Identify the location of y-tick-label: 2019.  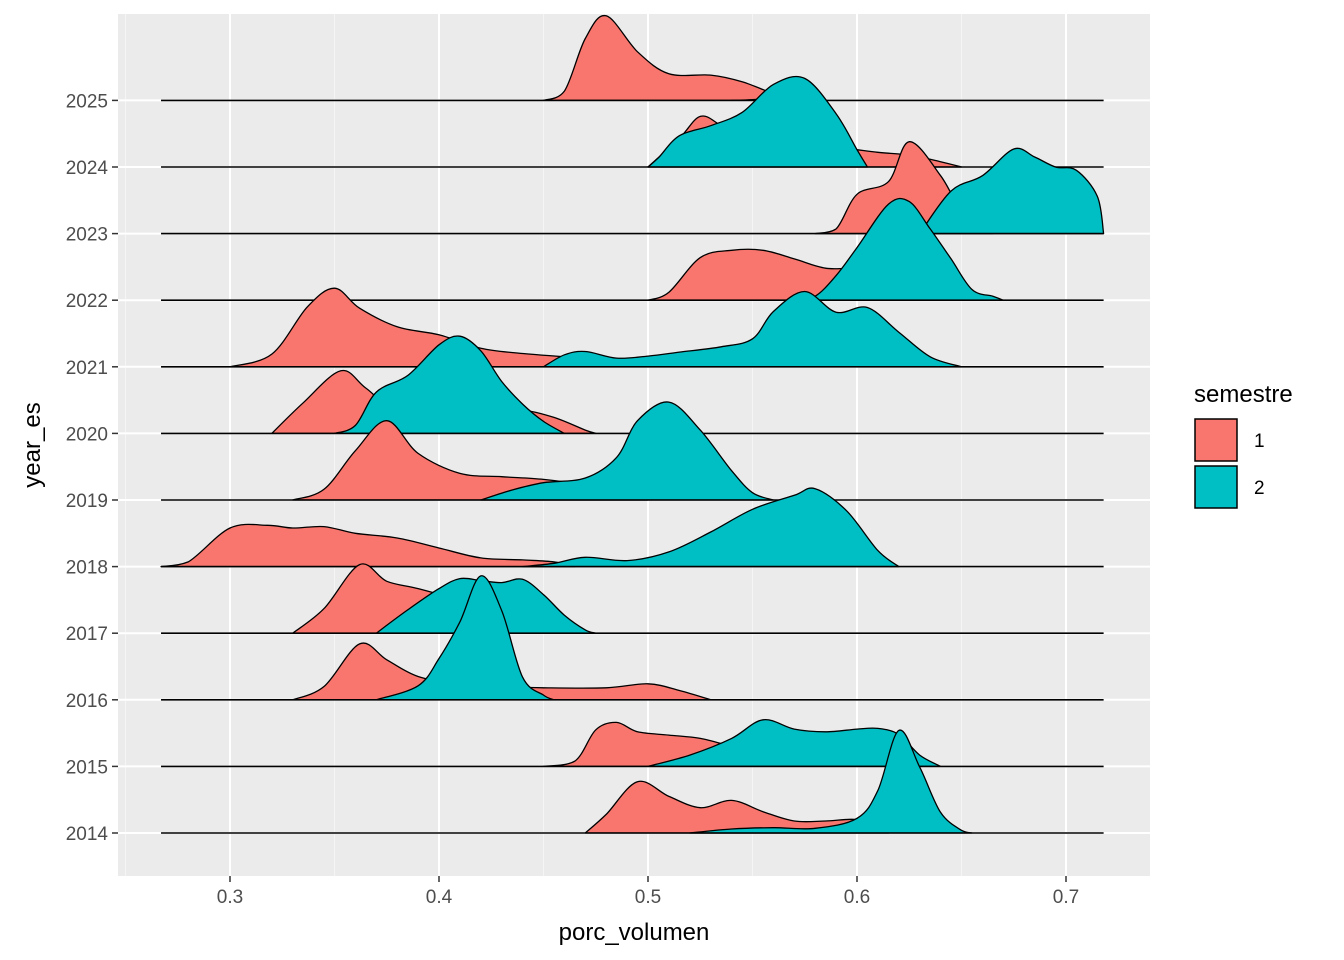
(87, 501).